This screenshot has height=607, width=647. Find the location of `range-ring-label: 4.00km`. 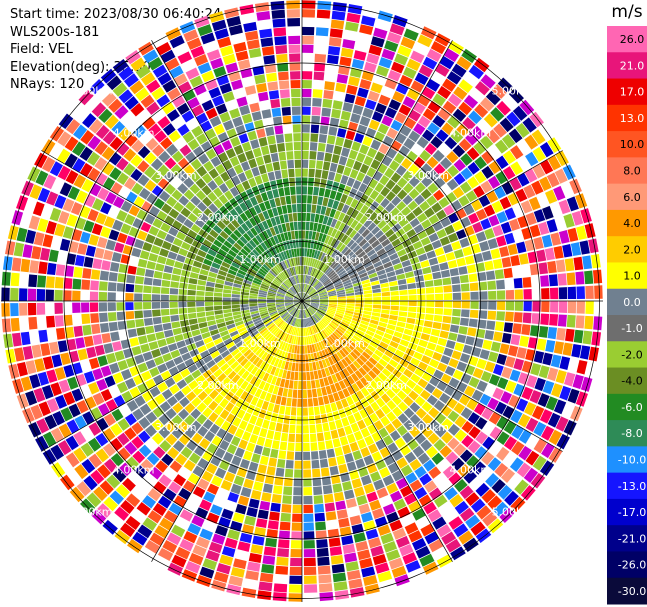

range-ring-label: 4.00km is located at coordinates (134, 469).